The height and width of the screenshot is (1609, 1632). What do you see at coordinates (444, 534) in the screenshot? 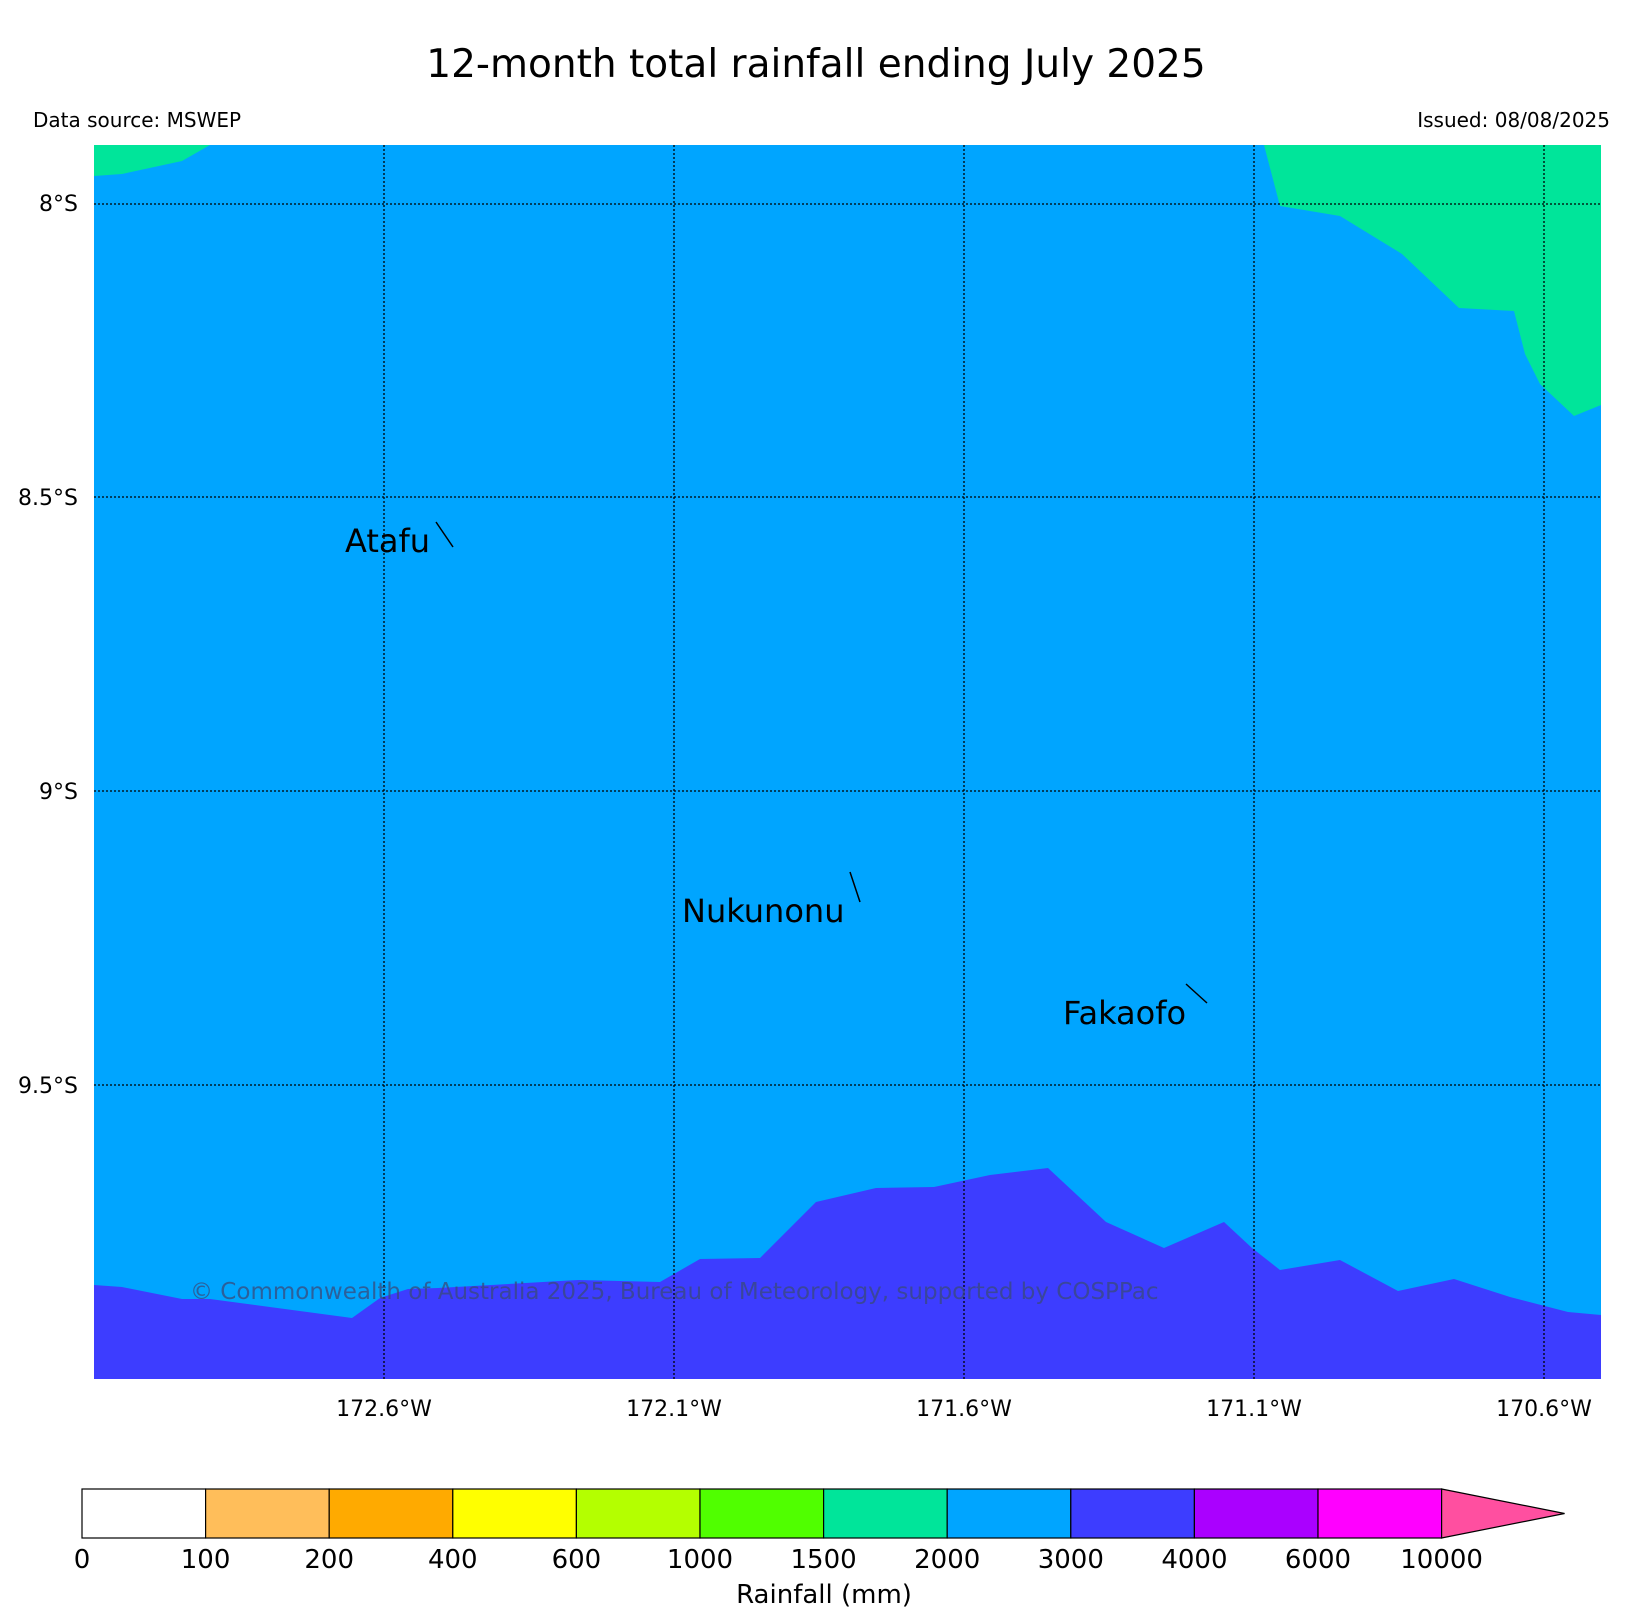
I see `atafu-atoll-marker` at bounding box center [444, 534].